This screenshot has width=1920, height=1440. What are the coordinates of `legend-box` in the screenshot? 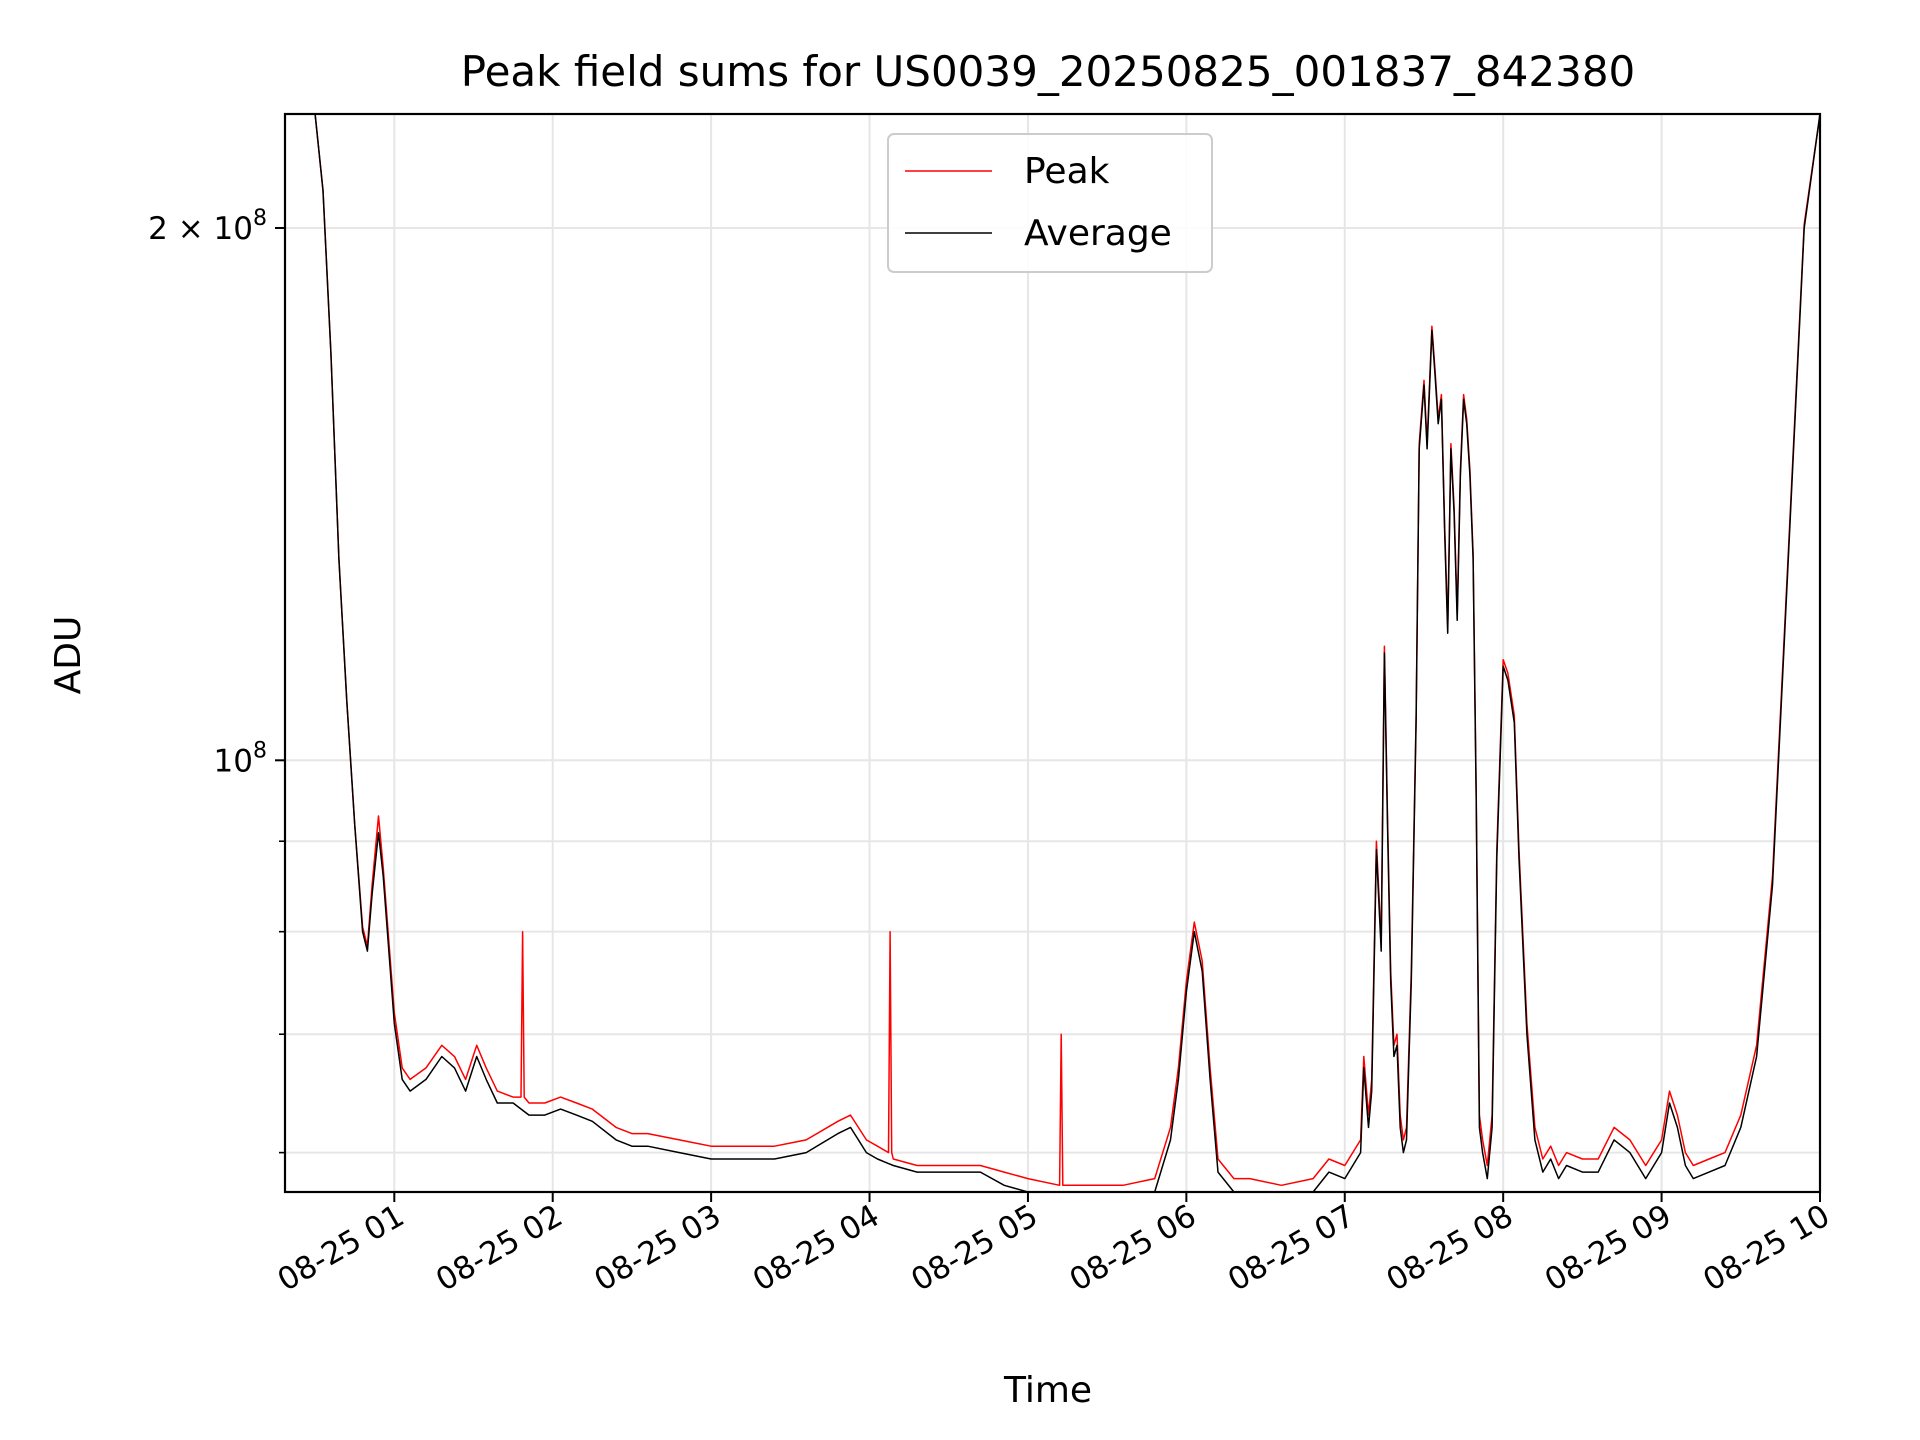 It's located at (1050, 203).